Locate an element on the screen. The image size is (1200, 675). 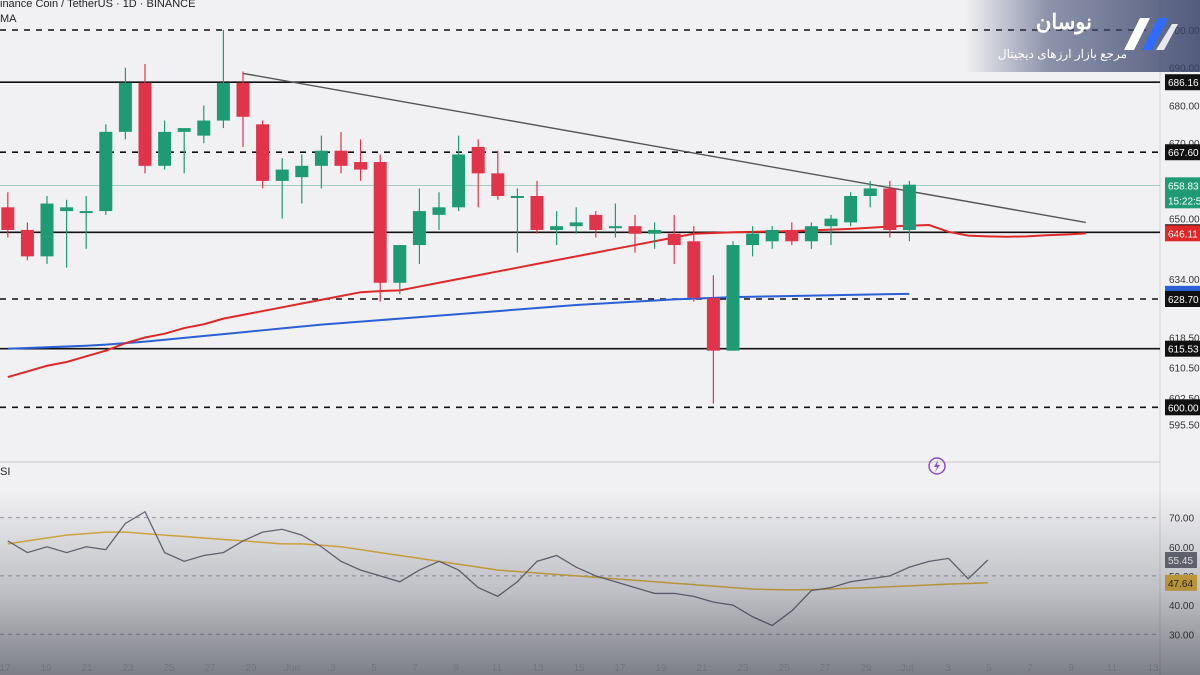
x-tick-label: 5 is located at coordinates (374, 668).